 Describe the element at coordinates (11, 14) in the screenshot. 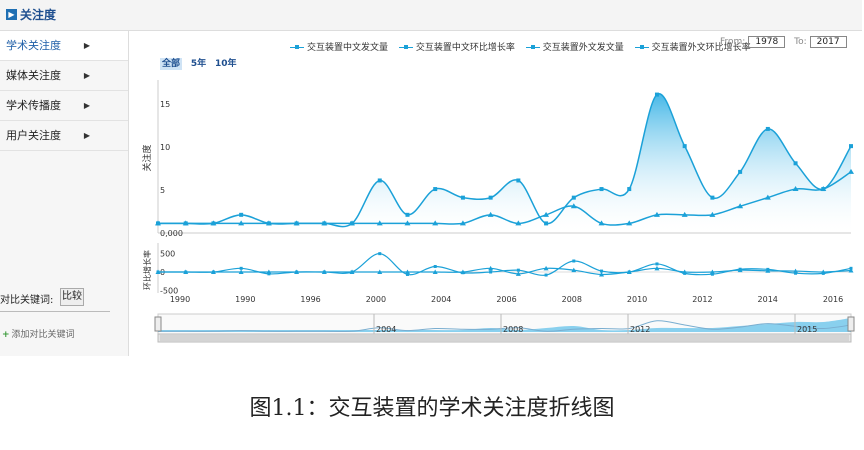

I see `expand-icon: ▶` at that location.